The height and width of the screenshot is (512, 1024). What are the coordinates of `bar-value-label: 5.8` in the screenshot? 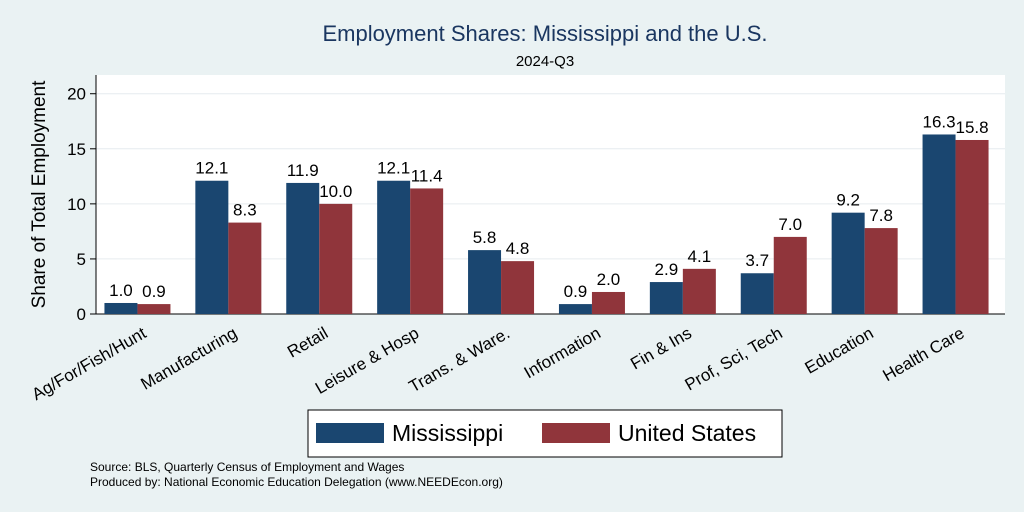 It's located at (485, 237).